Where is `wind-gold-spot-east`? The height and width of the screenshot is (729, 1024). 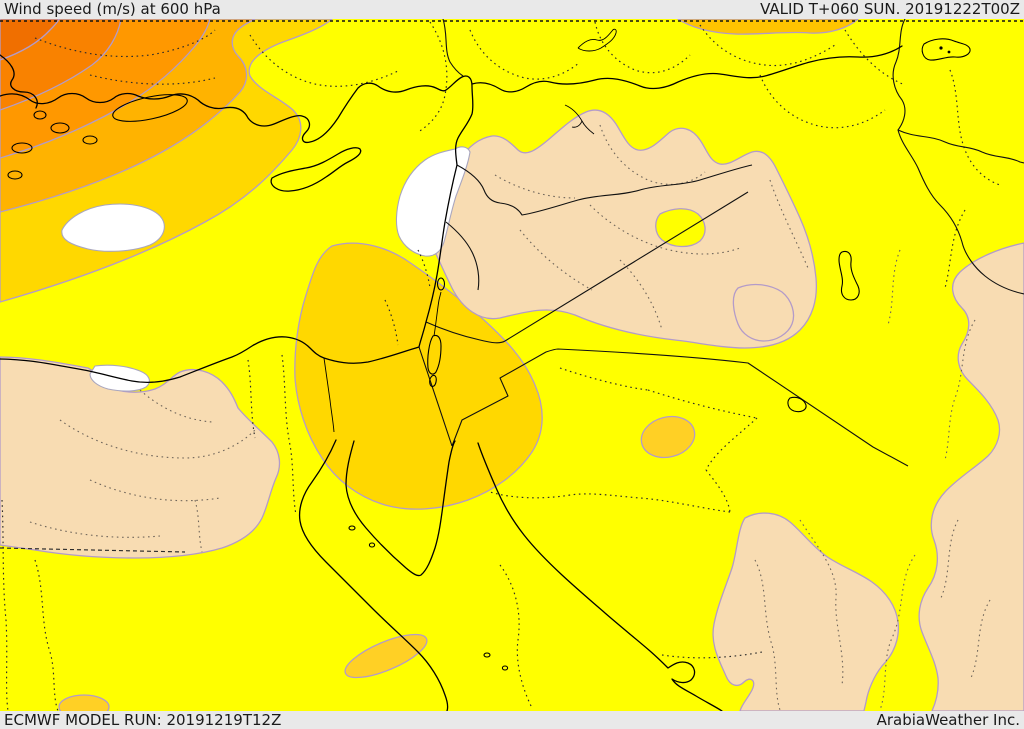
wind-gold-spot-east is located at coordinates (668, 437).